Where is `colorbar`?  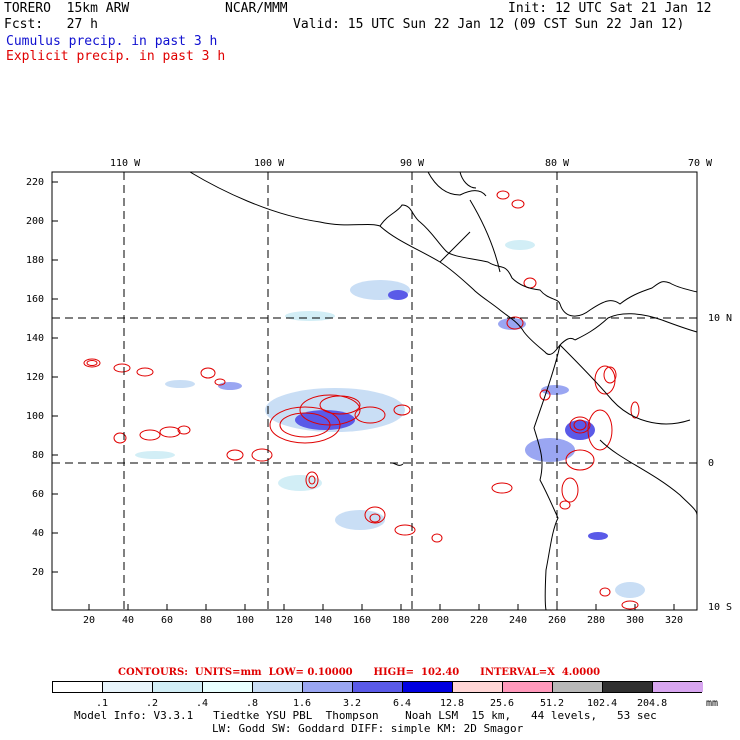
colorbar is located at coordinates (377, 687).